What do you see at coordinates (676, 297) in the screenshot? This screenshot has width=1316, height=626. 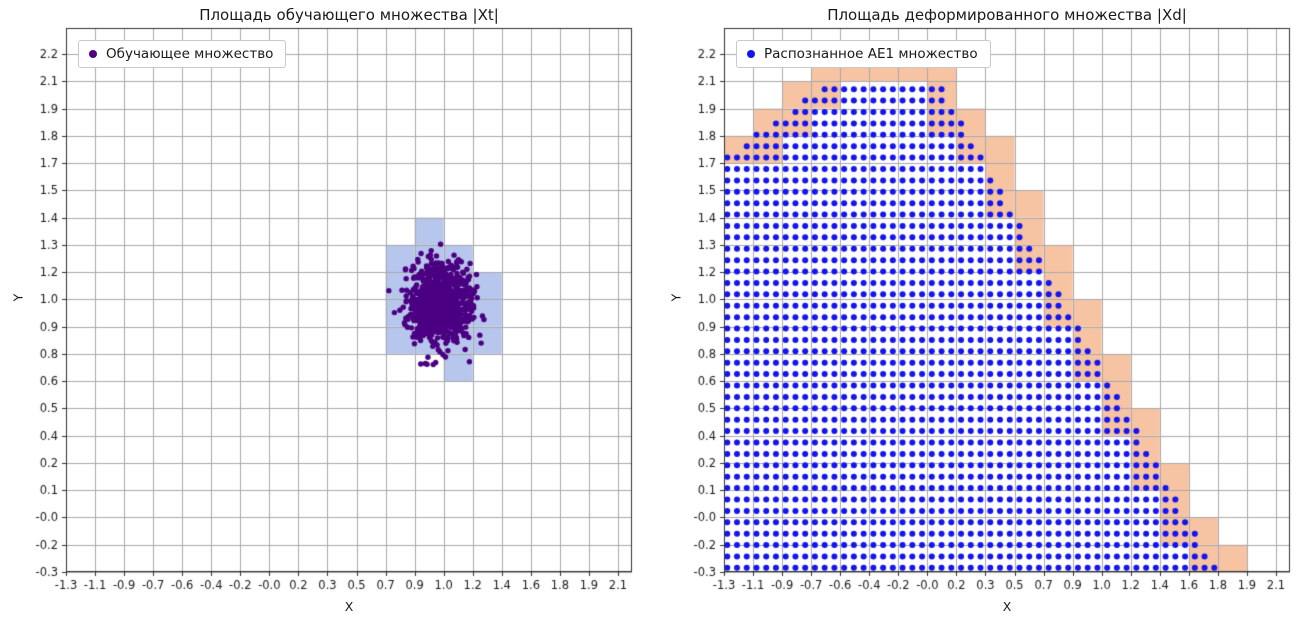 I see `deformed-set-y-axis-label: Y` at bounding box center [676, 297].